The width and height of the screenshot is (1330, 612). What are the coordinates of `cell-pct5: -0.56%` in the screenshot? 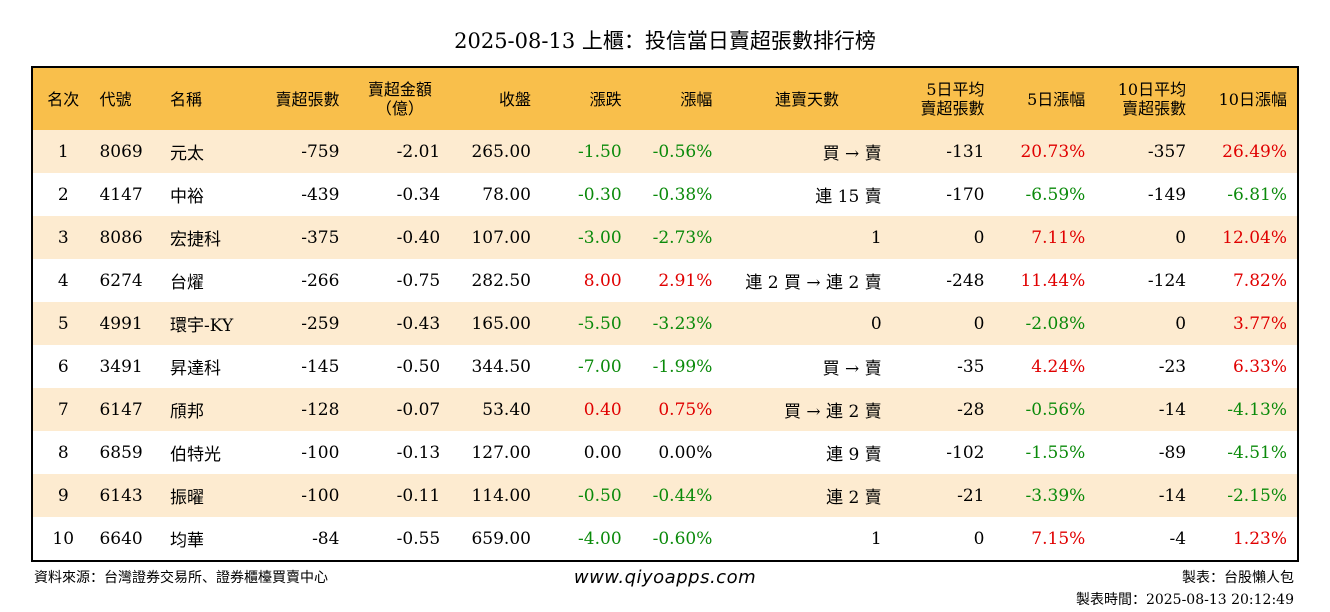 It's located at (1055, 409).